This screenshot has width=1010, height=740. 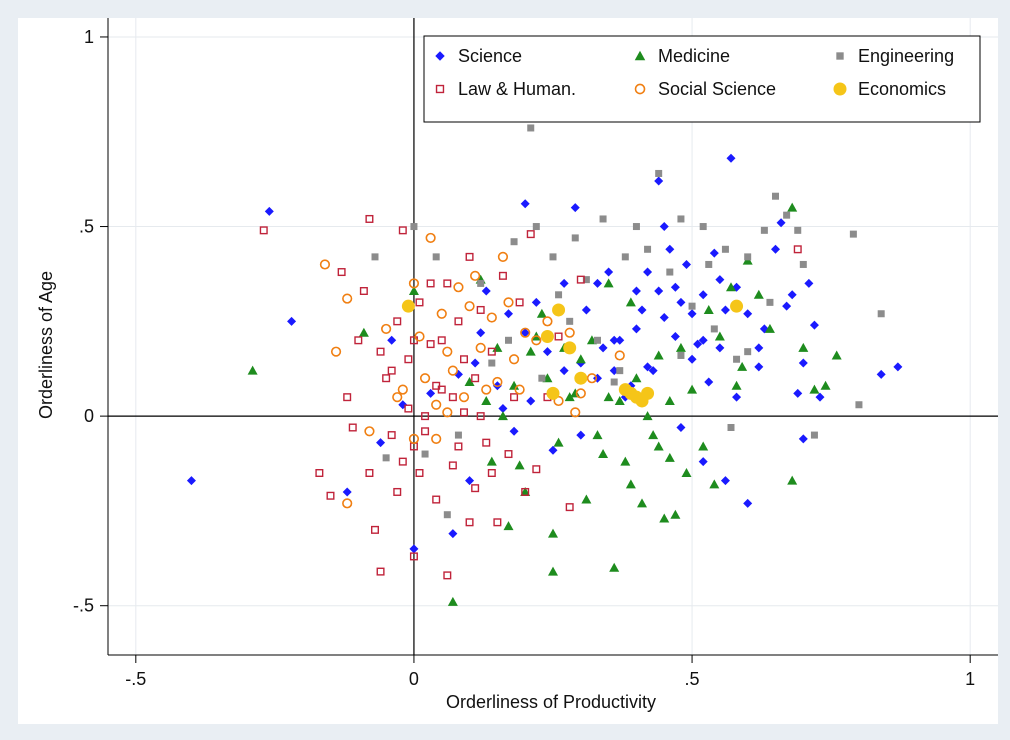 What do you see at coordinates (572, 353) in the screenshot?
I see `series-economics` at bounding box center [572, 353].